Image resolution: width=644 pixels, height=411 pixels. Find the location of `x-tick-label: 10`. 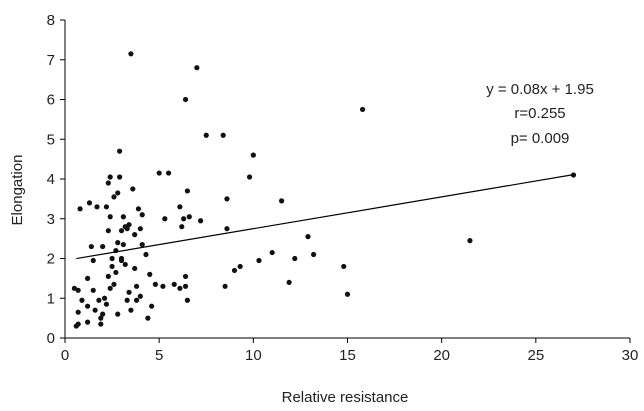

x-tick-label: 10 is located at coordinates (253, 355).